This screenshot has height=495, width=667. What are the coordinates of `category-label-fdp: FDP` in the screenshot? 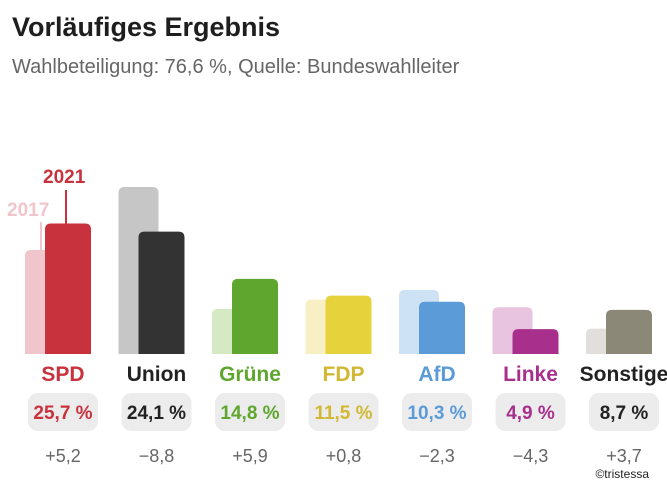 It's located at (344, 374).